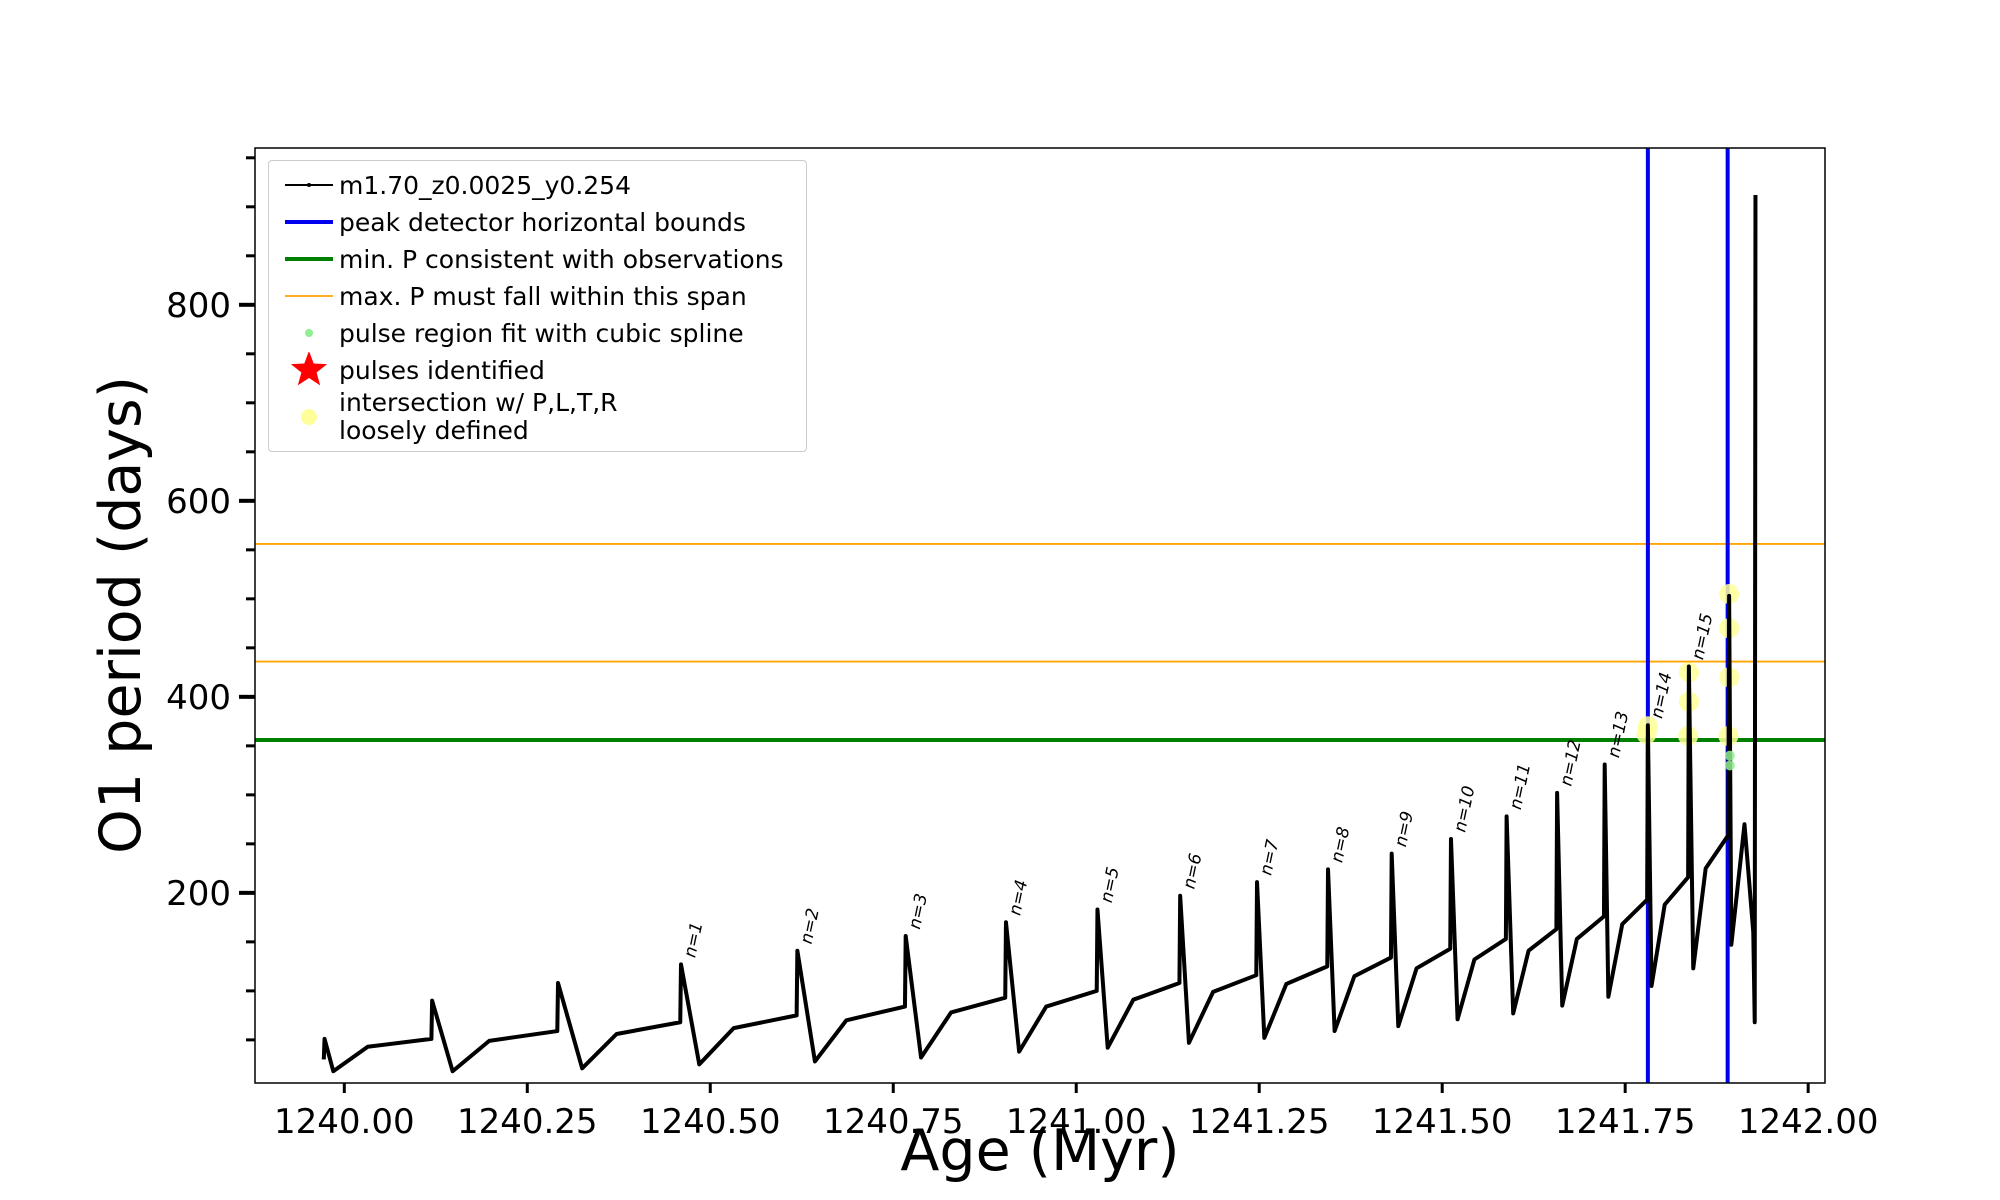  I want to click on legend-entry: peak detector horizontal bounds, so click(537, 222).